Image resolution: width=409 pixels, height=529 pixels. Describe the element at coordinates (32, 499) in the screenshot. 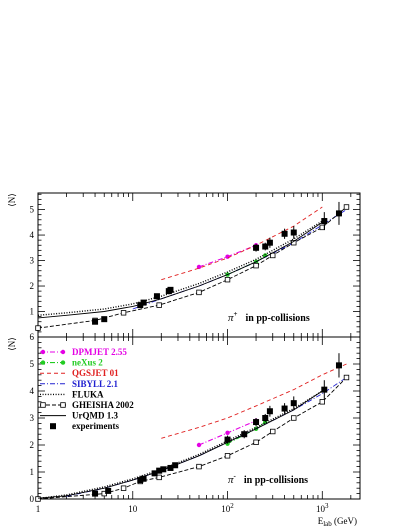

I see `y-tick-label: 0` at that location.